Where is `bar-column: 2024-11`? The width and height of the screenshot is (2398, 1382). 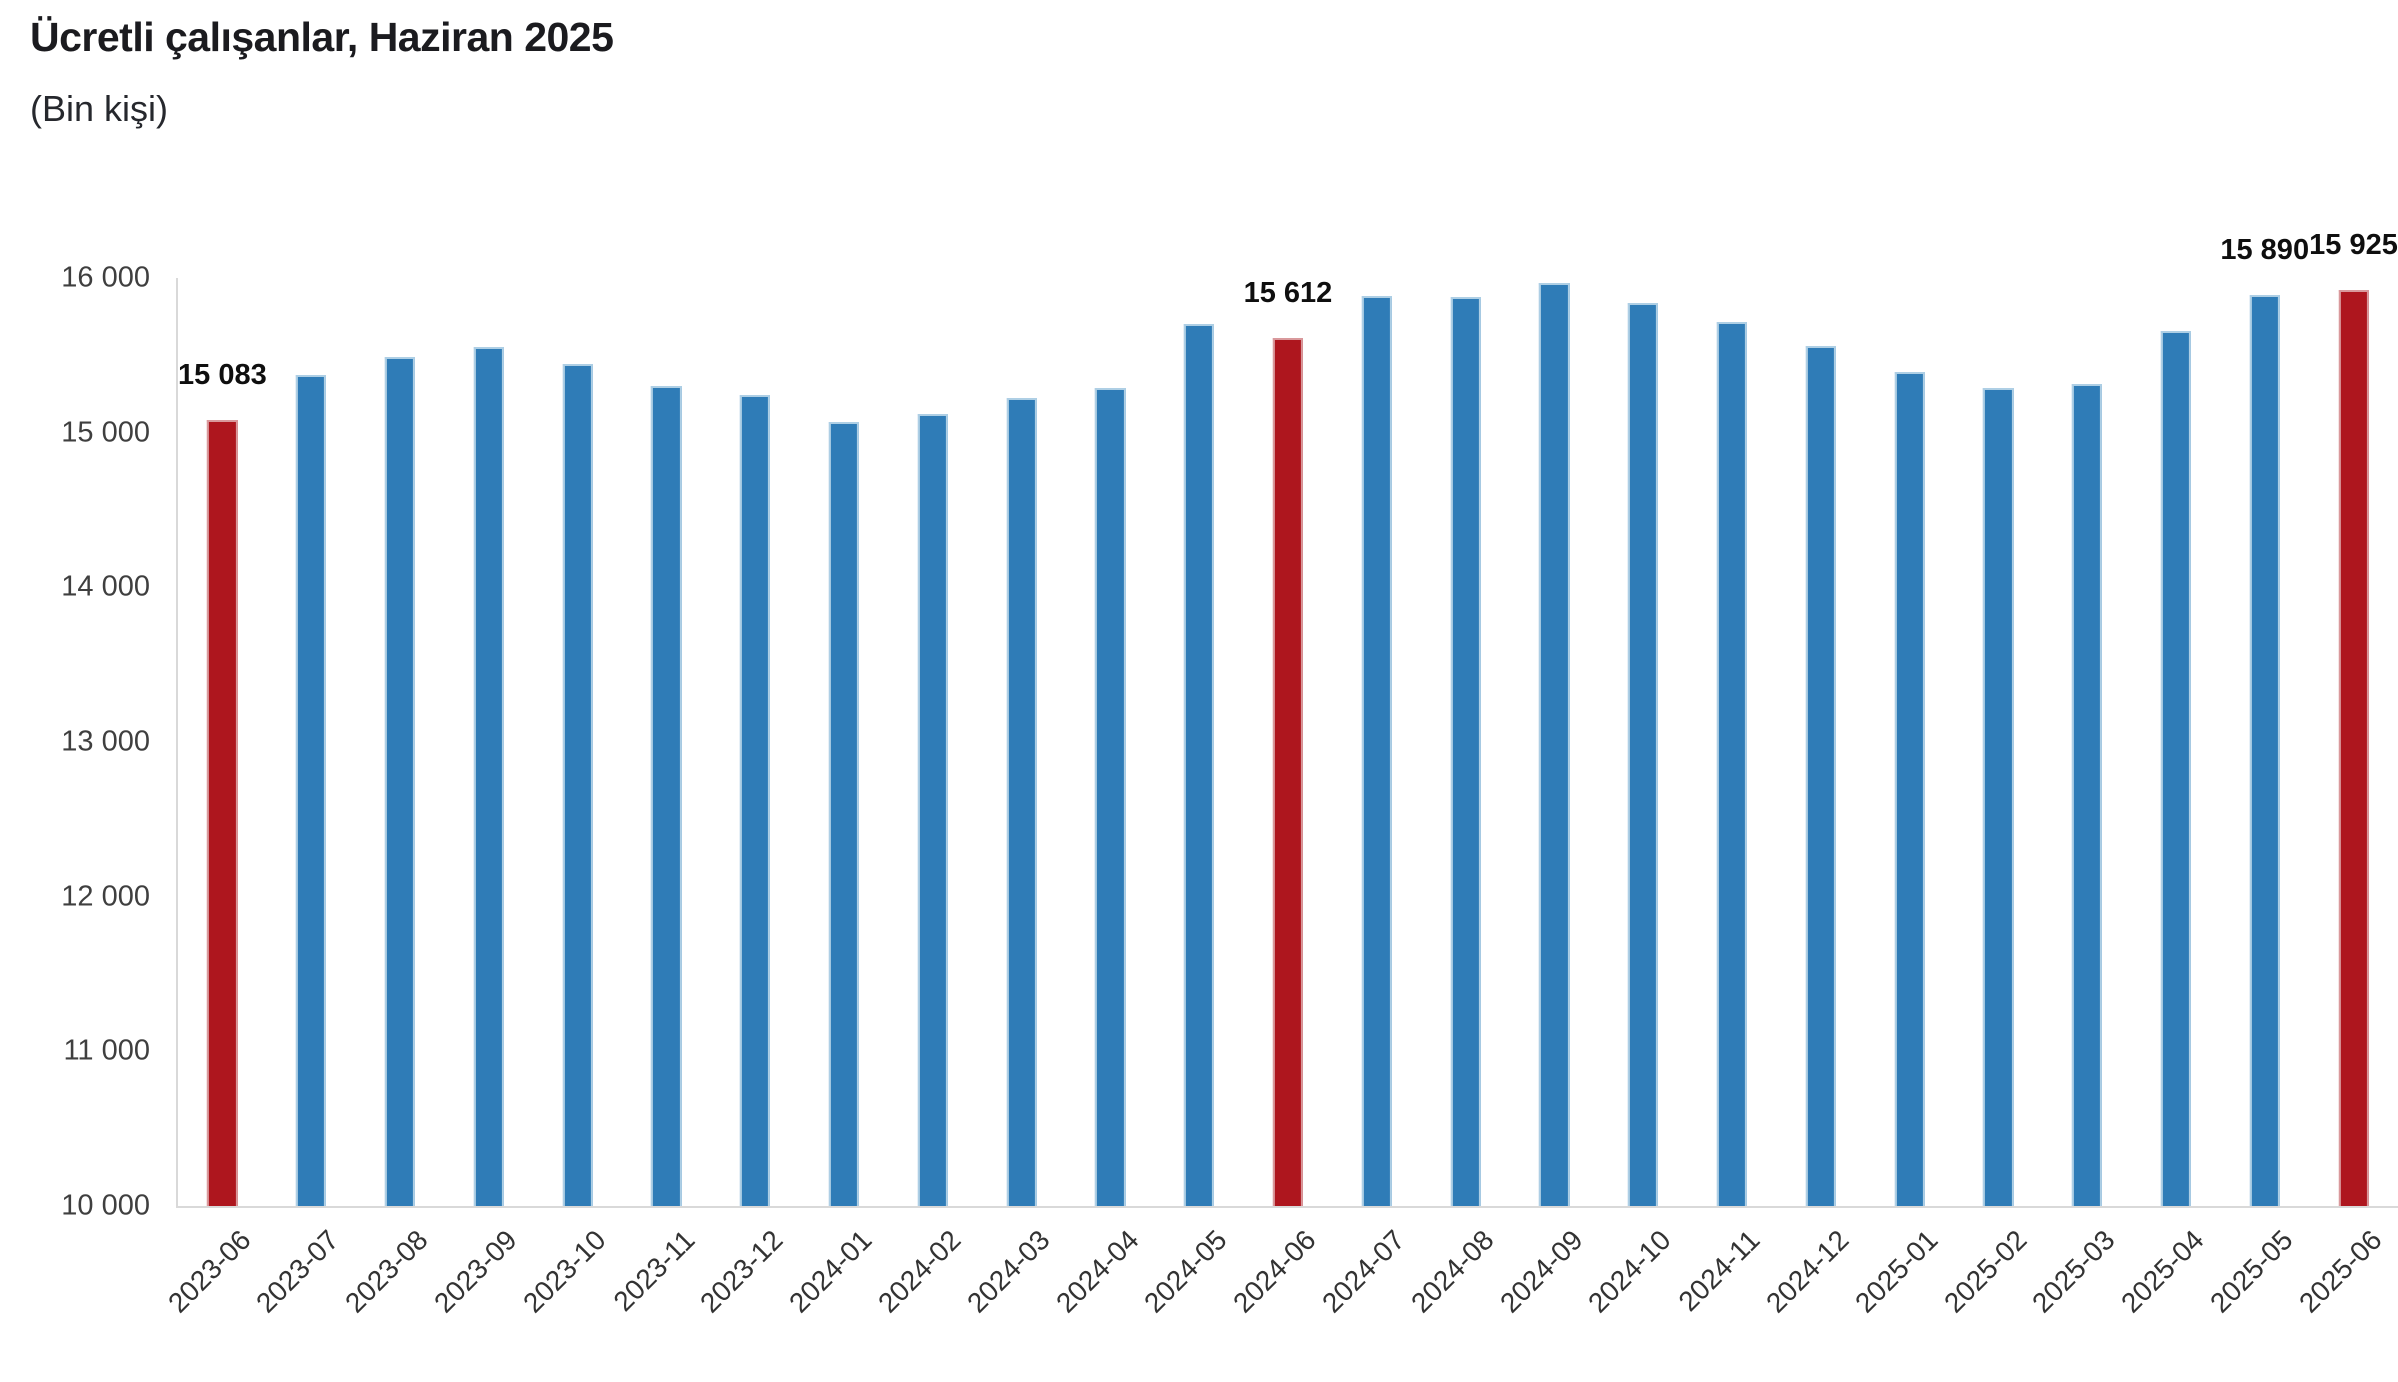 bar-column: 2024-11 is located at coordinates (1725, 797).